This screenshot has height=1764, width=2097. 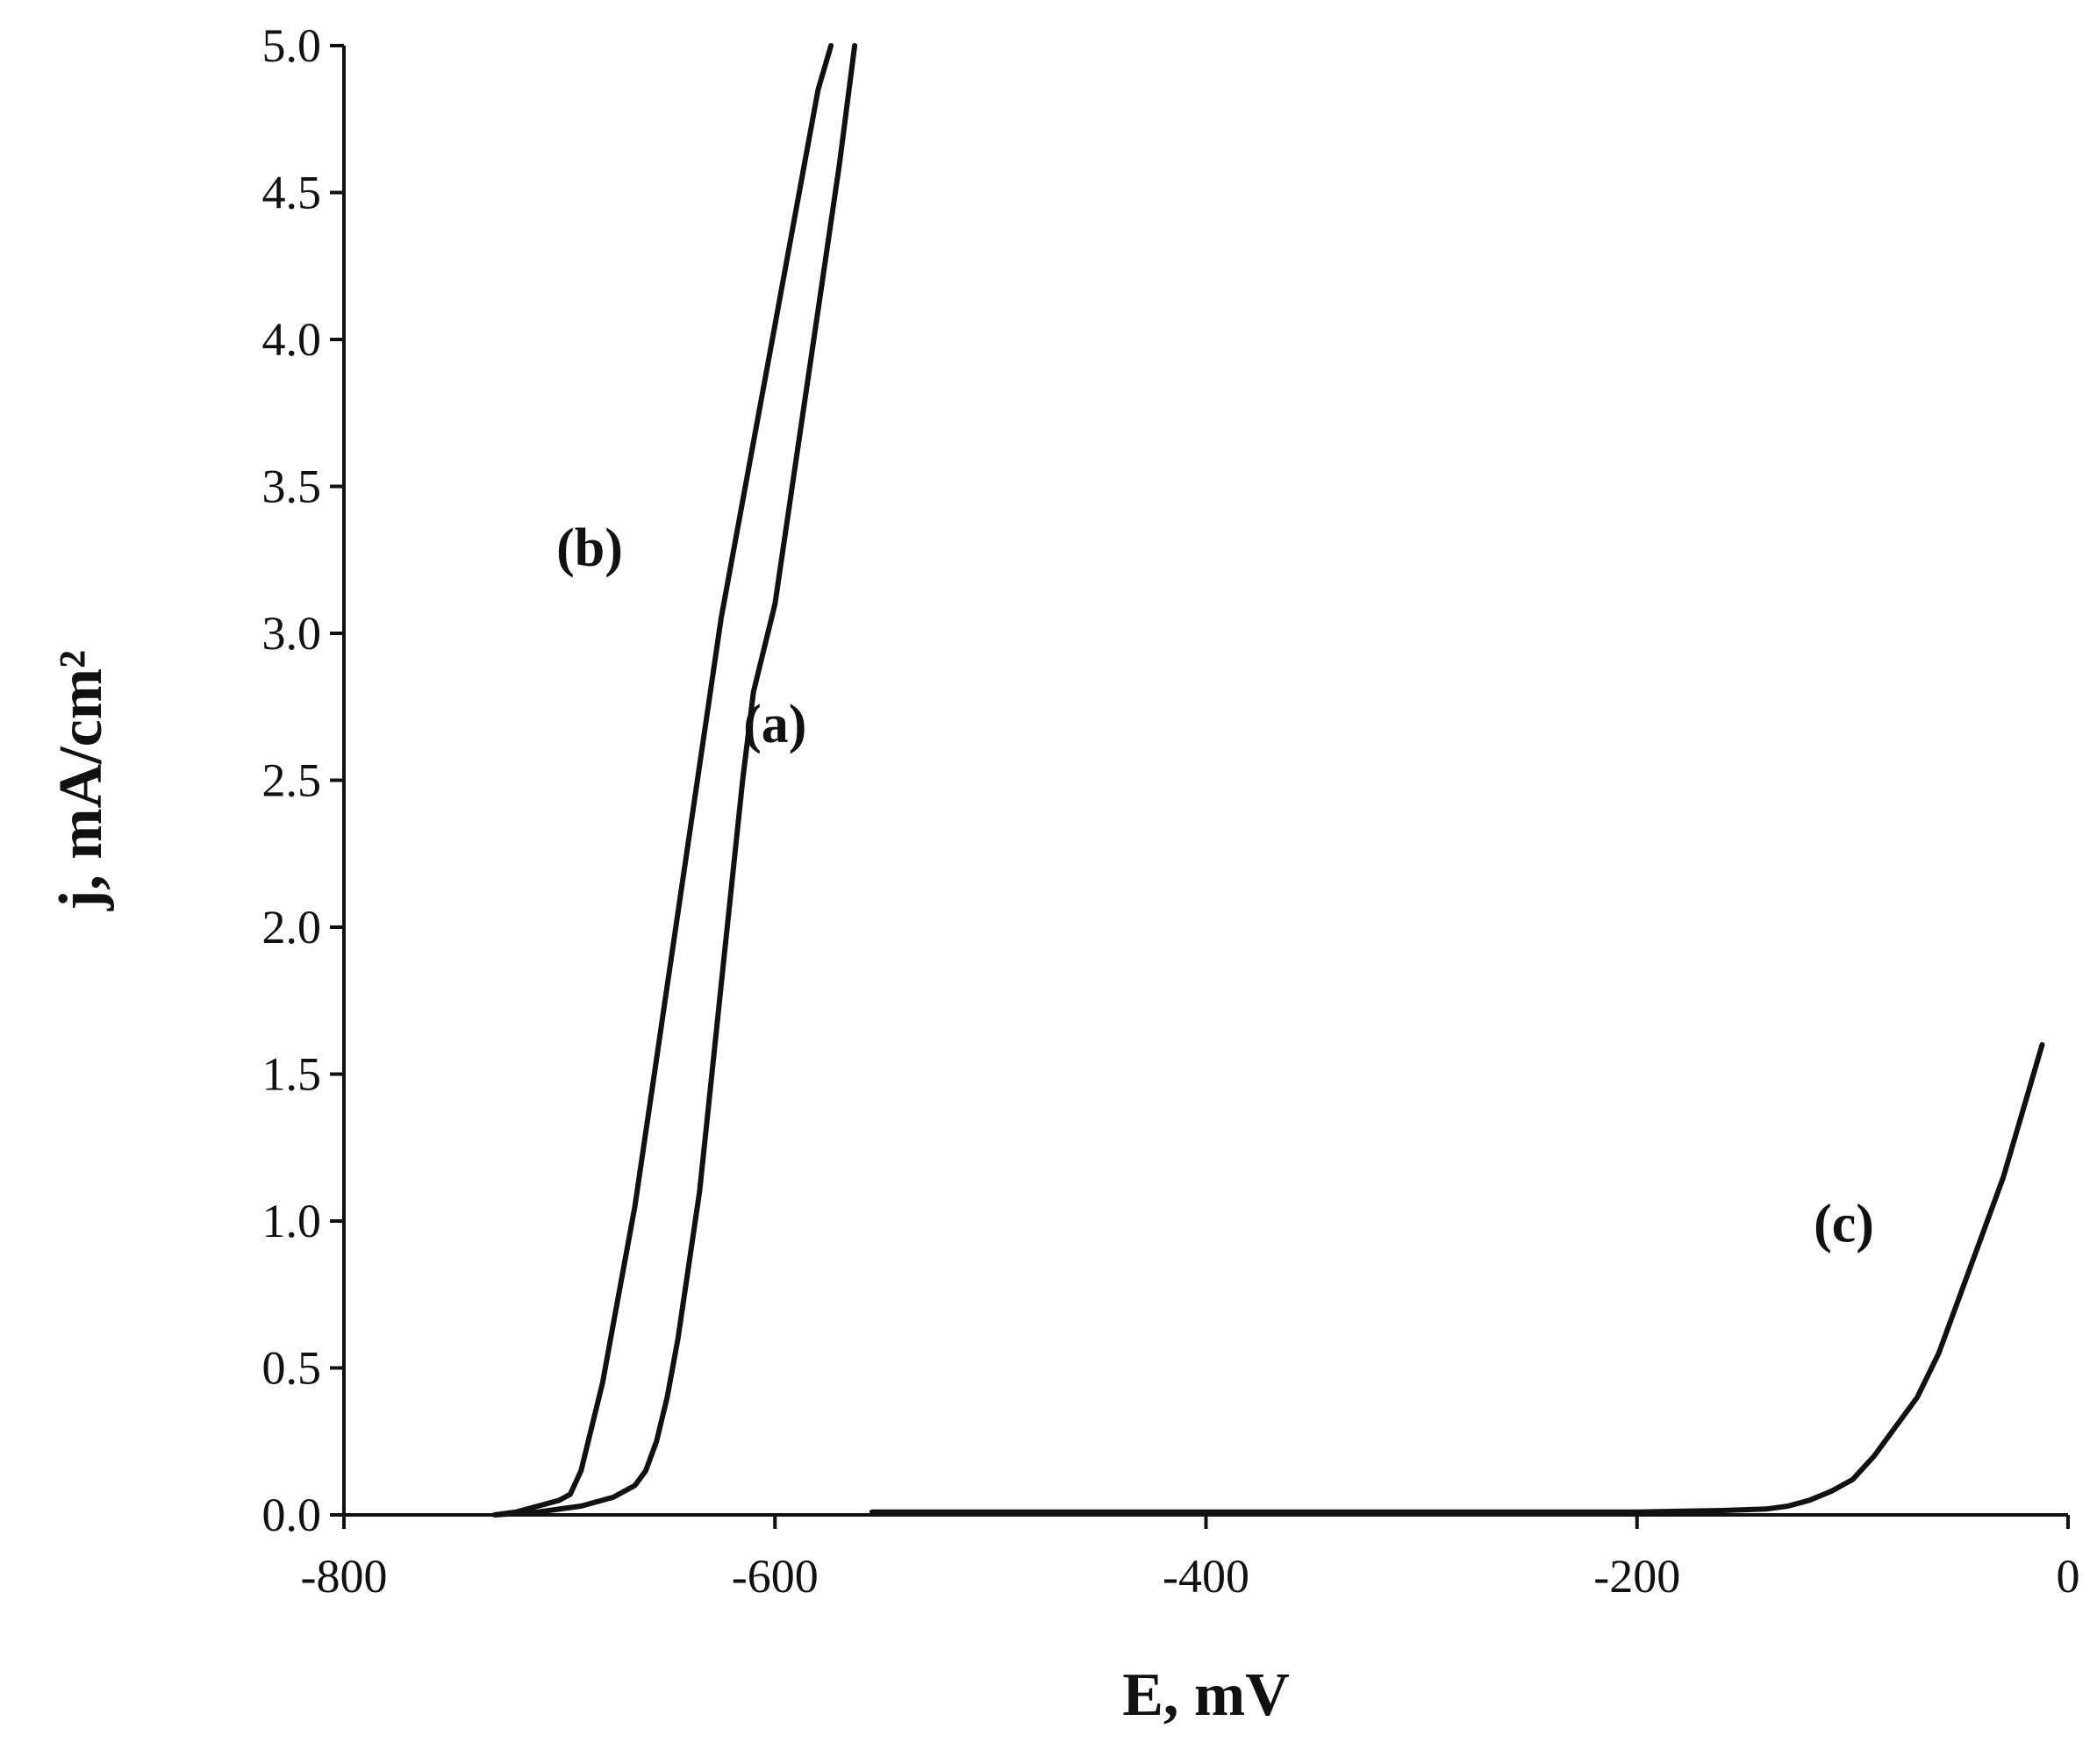 I want to click on y-tick-label: 5.0, so click(x=292, y=45).